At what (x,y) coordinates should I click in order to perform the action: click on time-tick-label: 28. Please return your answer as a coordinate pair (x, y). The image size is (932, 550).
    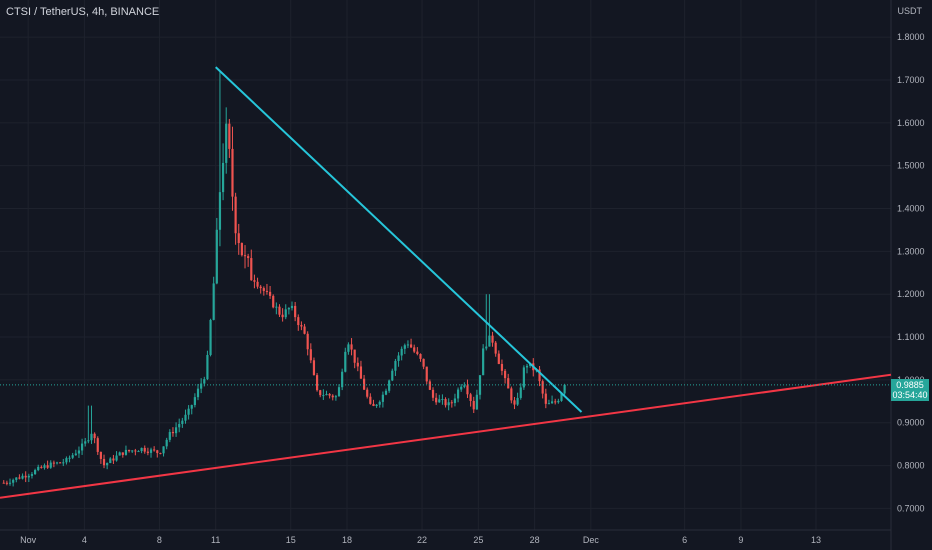
    Looking at the image, I should click on (535, 540).